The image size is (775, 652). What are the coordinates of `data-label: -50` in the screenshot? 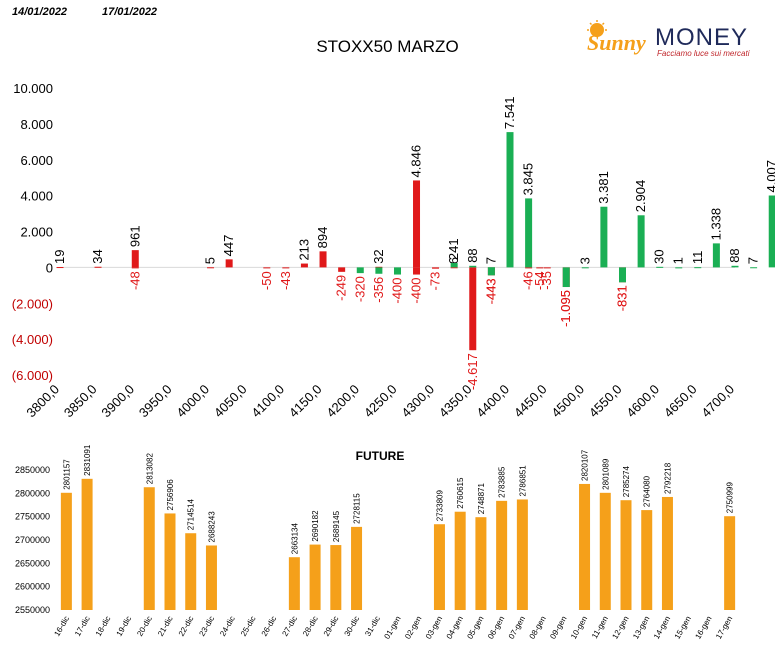 It's located at (266, 280).